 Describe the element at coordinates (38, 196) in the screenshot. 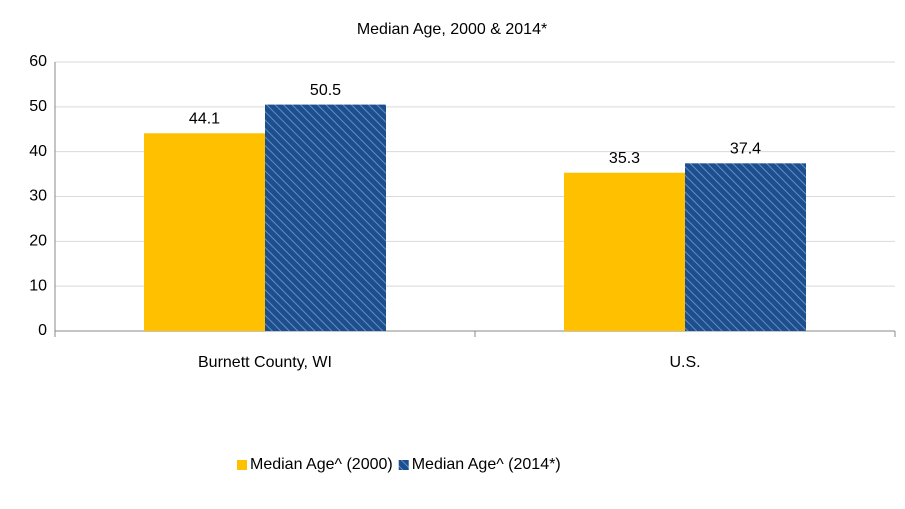

I see `y-tick-label: 30` at that location.